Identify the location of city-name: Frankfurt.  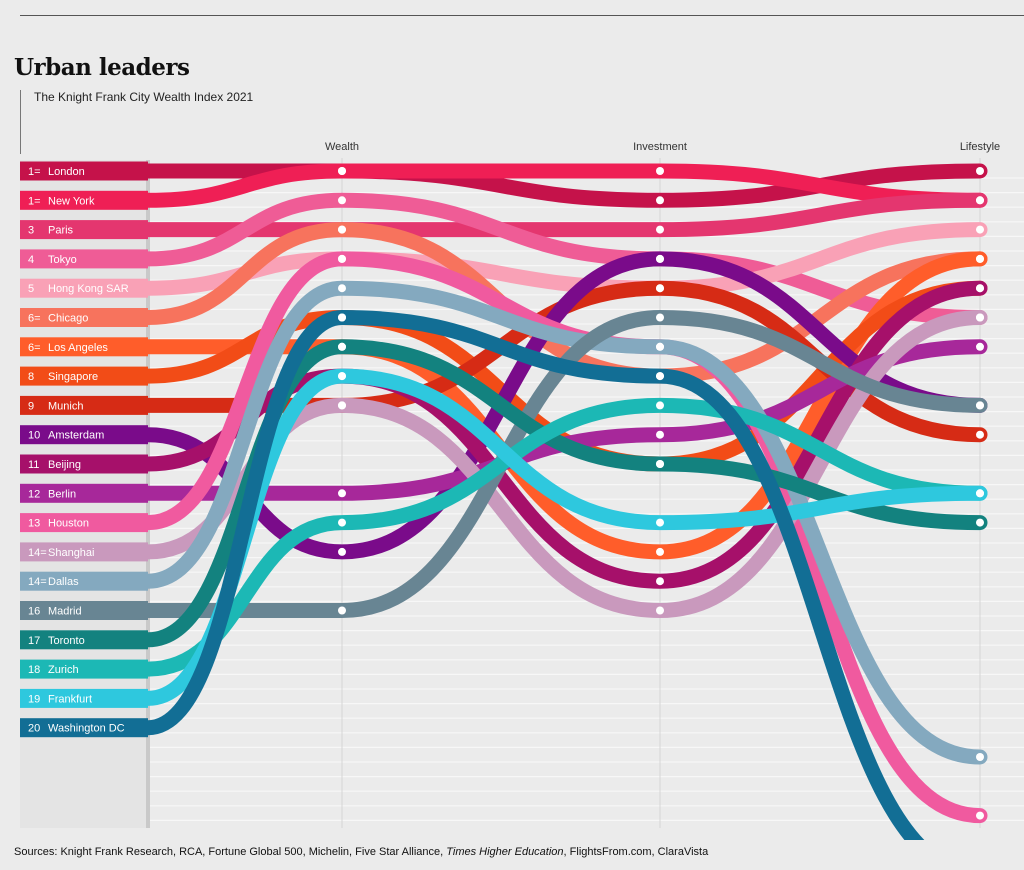
(70, 699).